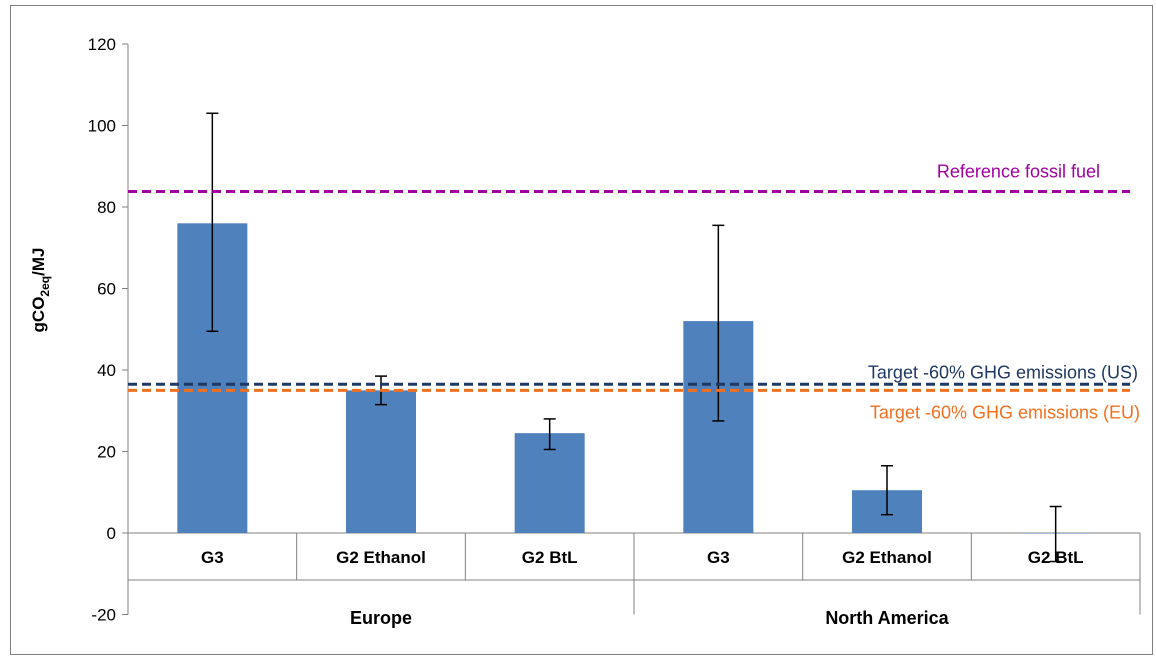  Describe the element at coordinates (111, 533) in the screenshot. I see `y-tick-label: 0` at that location.